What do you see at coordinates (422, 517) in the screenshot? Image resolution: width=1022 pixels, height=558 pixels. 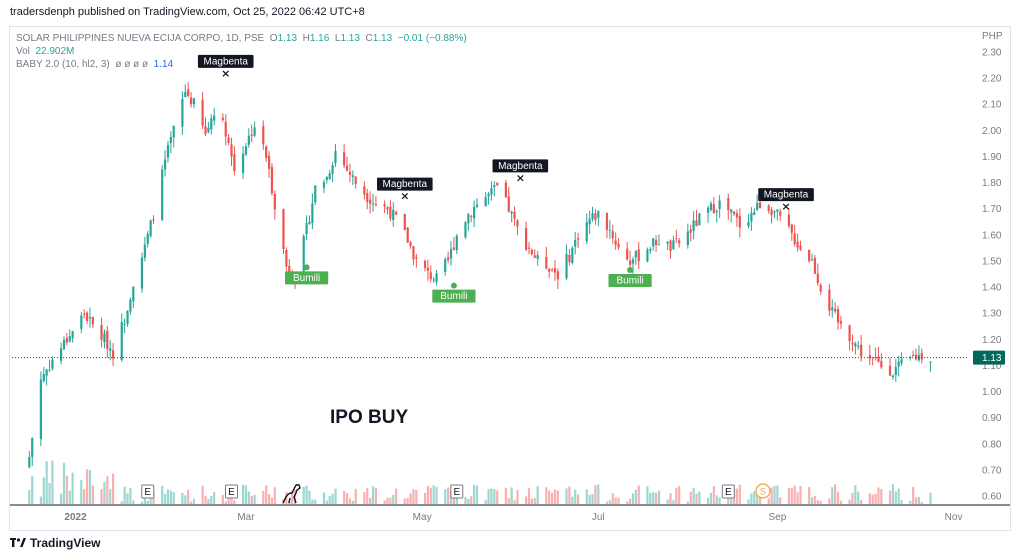 I see `x-tick-label: May` at bounding box center [422, 517].